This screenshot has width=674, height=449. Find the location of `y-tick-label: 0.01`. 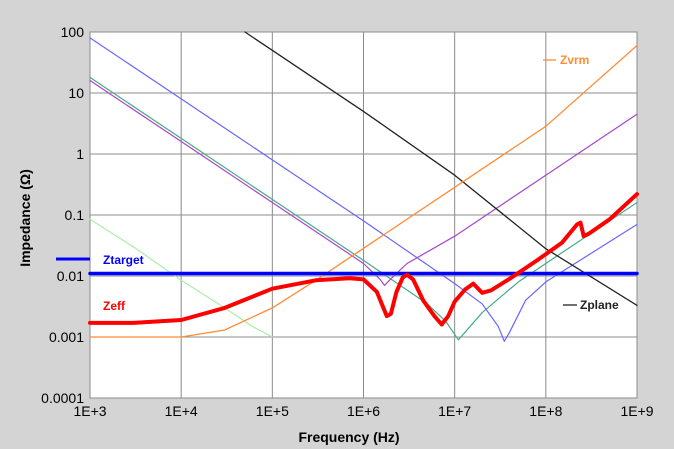

y-tick-label: 0.01 is located at coordinates (70, 276).